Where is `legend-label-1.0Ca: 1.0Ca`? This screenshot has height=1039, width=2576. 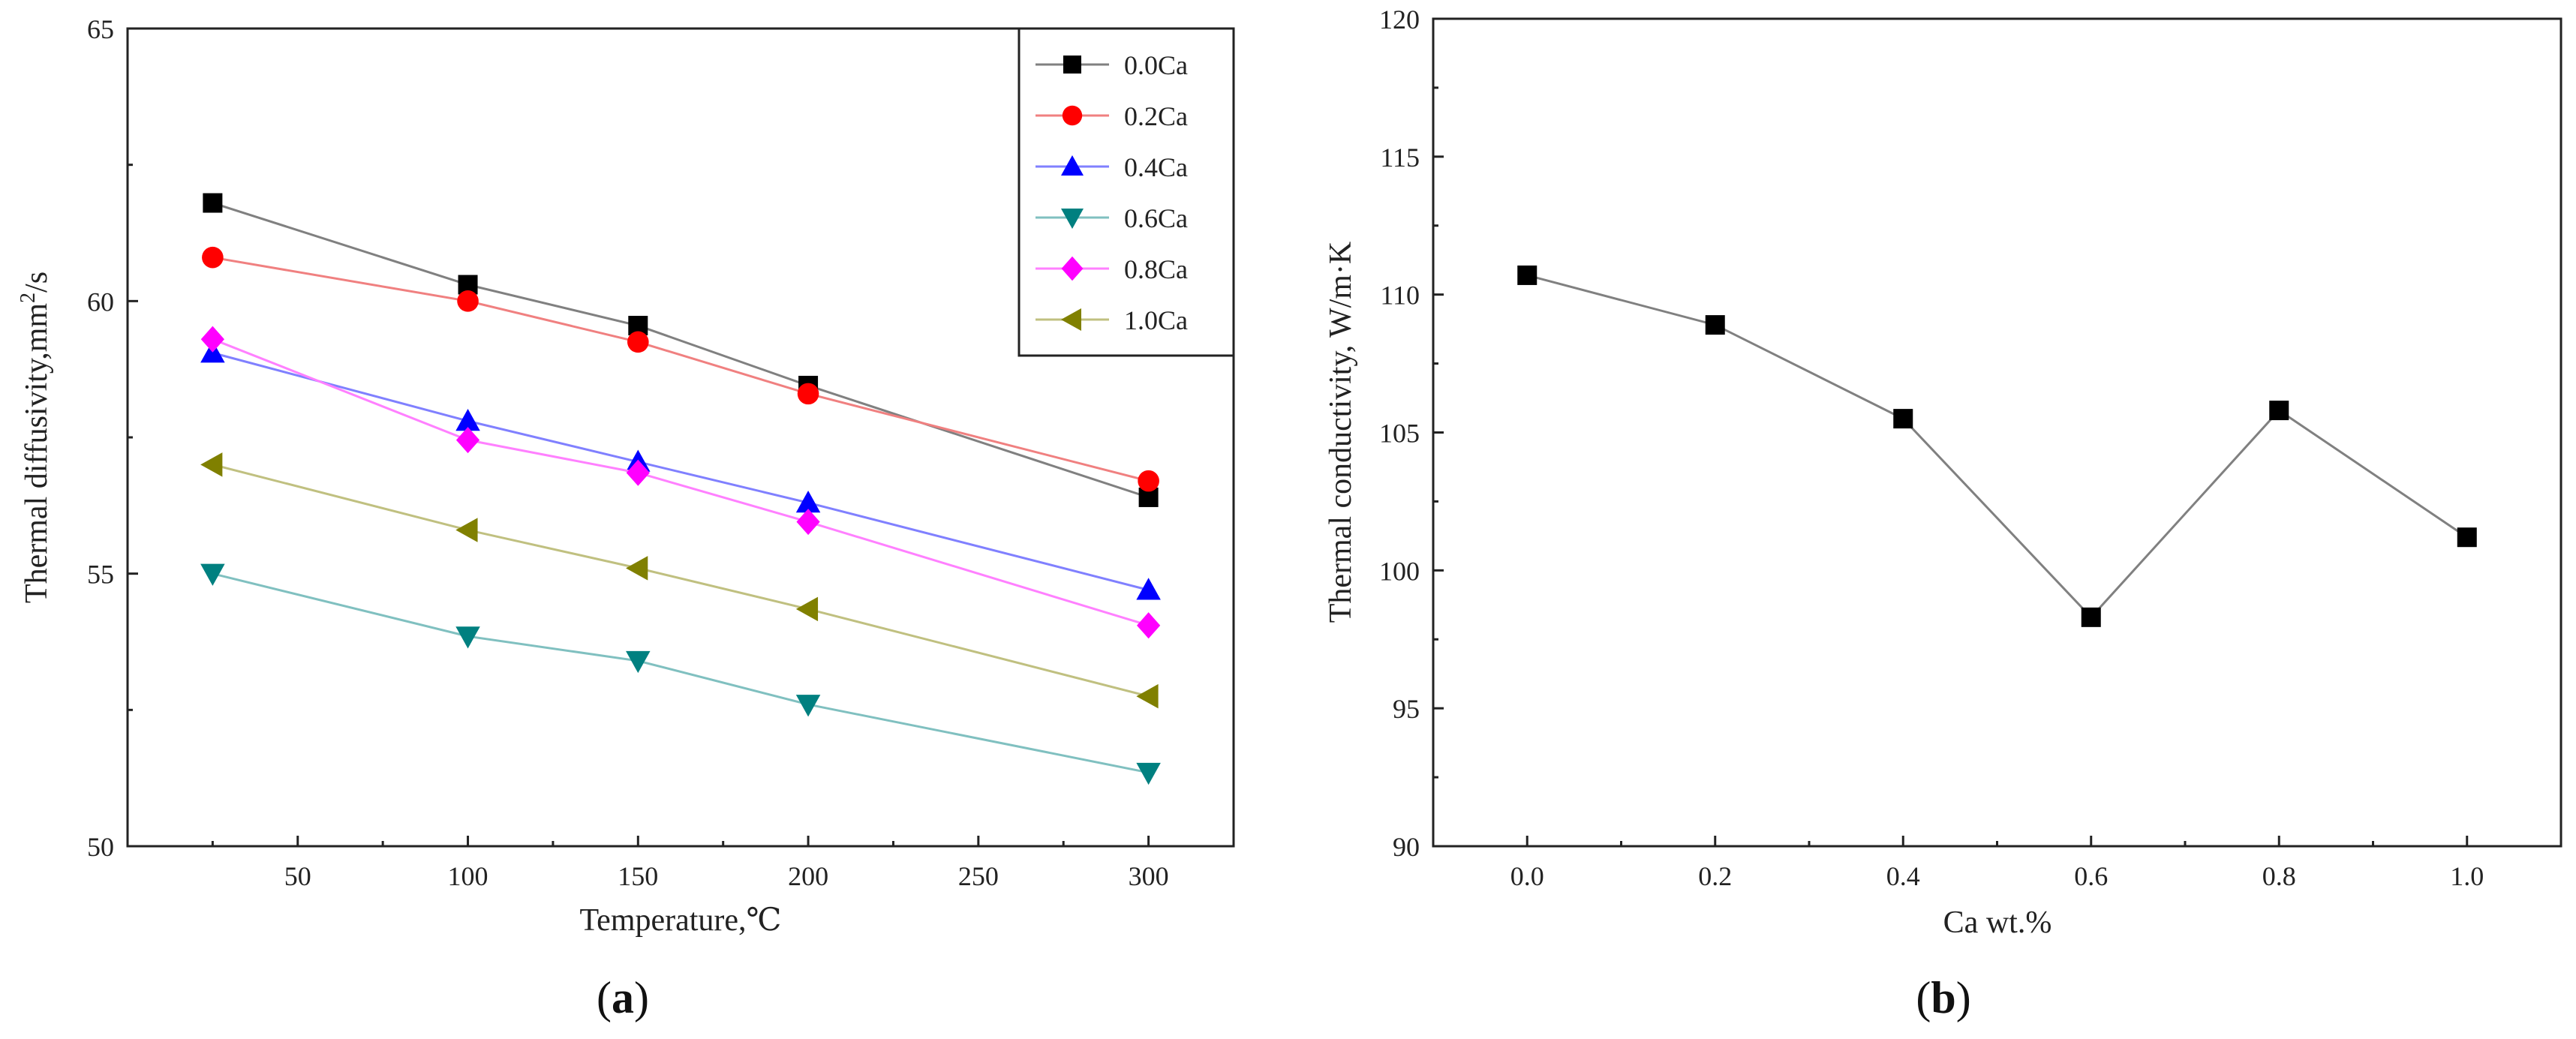 legend-label-1.0Ca: 1.0Ca is located at coordinates (1156, 320).